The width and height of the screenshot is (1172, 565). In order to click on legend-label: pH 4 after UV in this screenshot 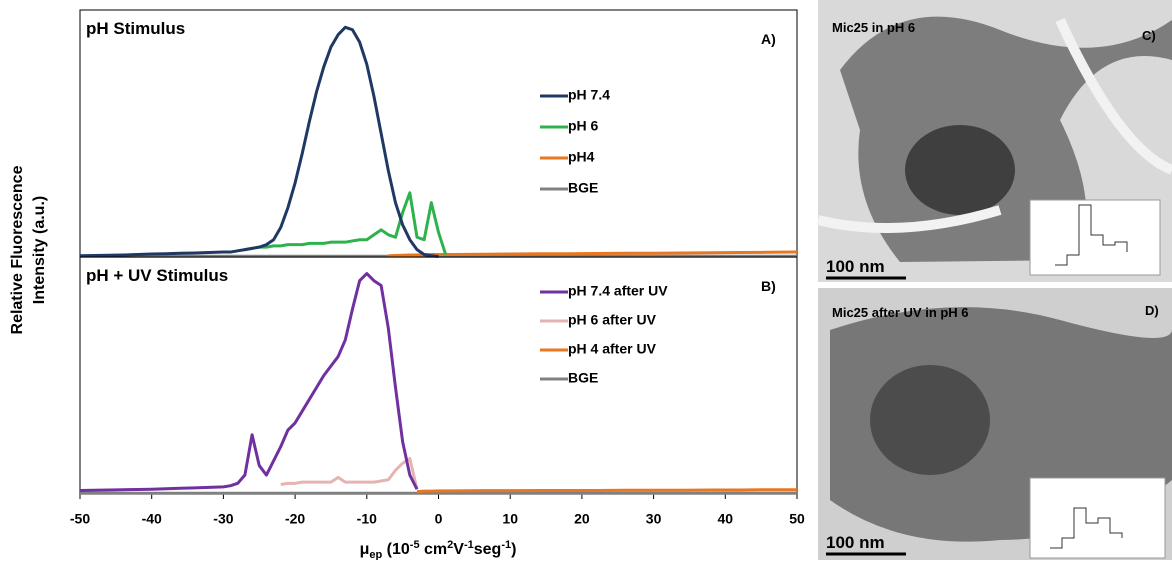, I will do `click(612, 349)`.